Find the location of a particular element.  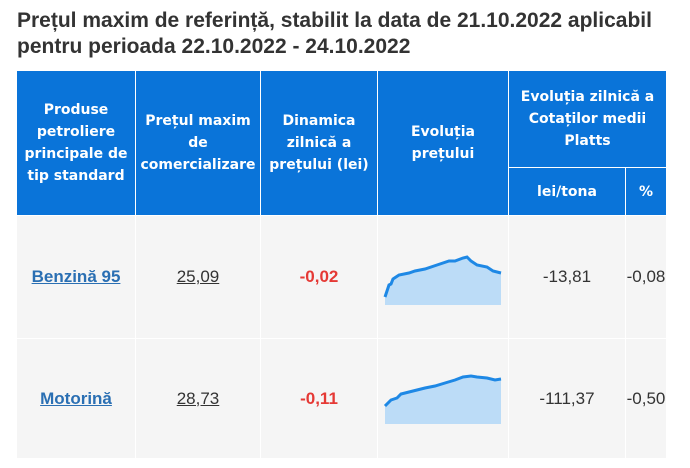

sparkline-benzina is located at coordinates (442, 280).